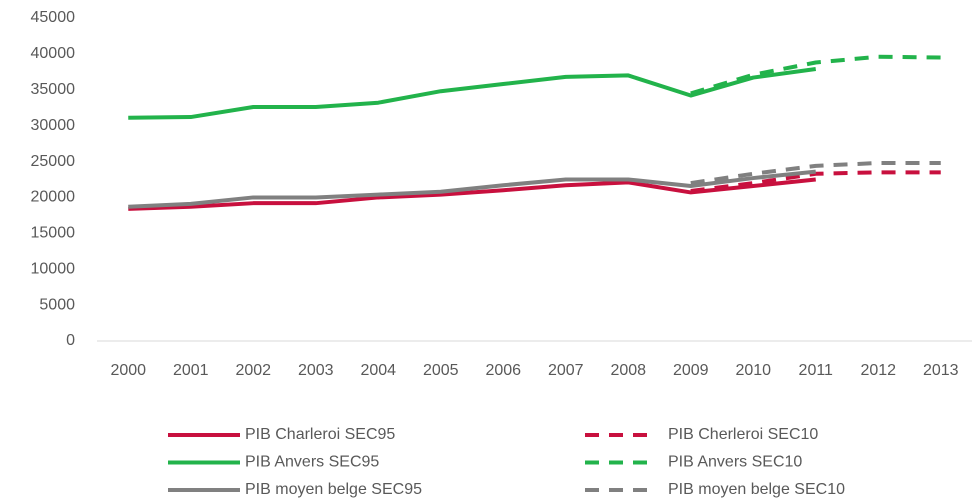  I want to click on x-tick-label: 2006, so click(503, 370).